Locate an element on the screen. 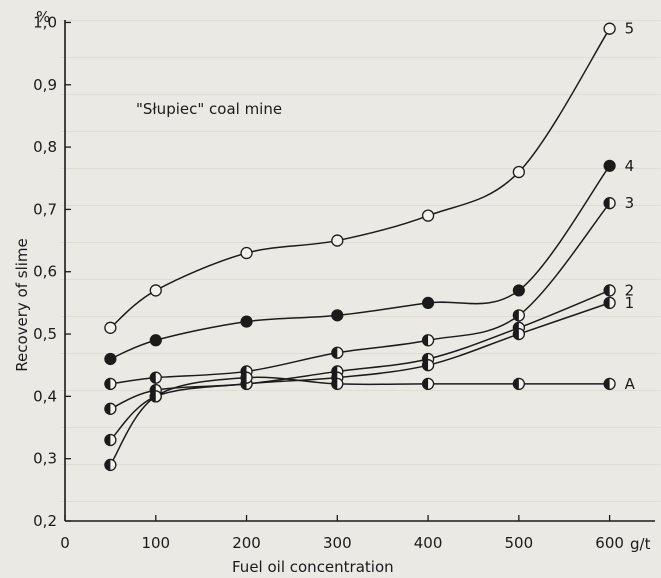 This screenshot has height=578, width=661. y-tick-label: 0,2 is located at coordinates (45, 521).